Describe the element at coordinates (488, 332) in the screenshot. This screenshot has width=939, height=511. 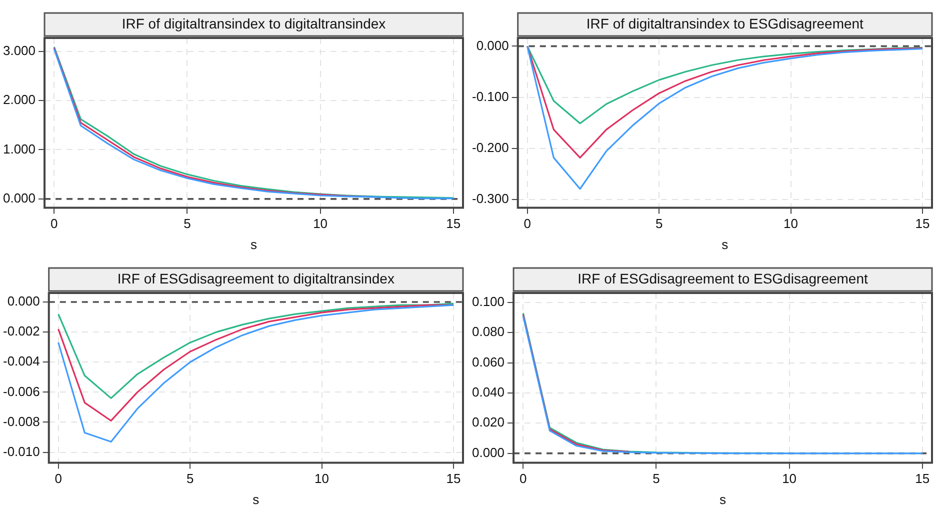
I see `y-tick-label: 0.080` at that location.